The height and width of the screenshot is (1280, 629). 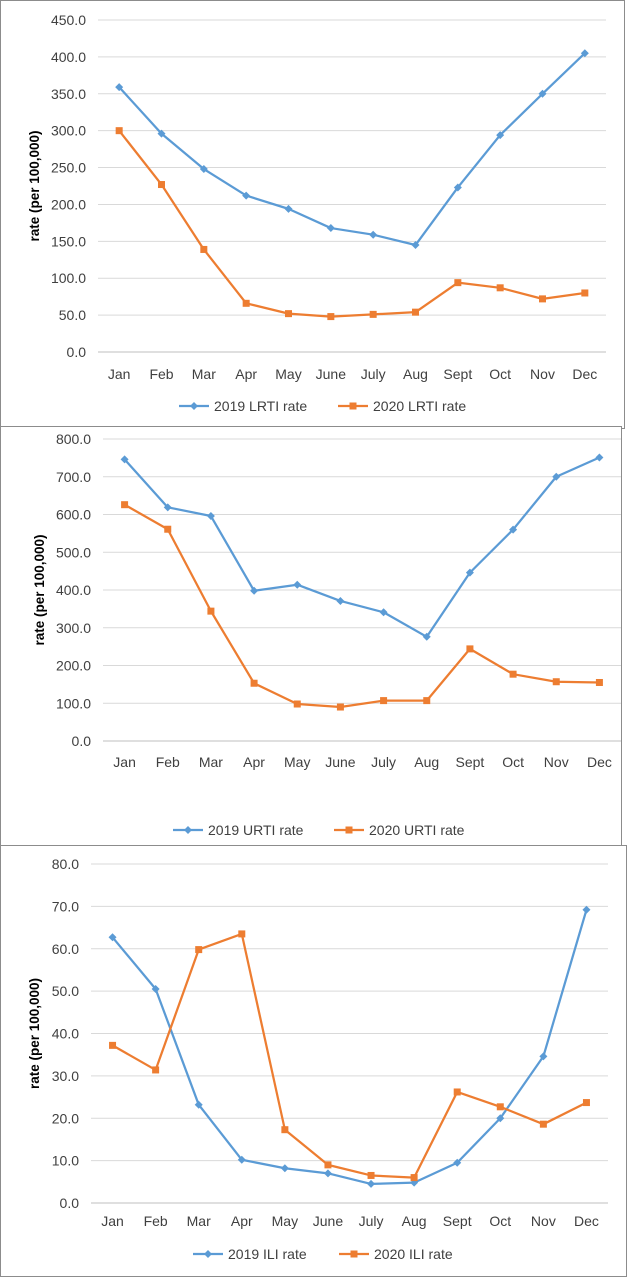 I want to click on legend-label: 2019 ILI rate, so click(x=267, y=1254).